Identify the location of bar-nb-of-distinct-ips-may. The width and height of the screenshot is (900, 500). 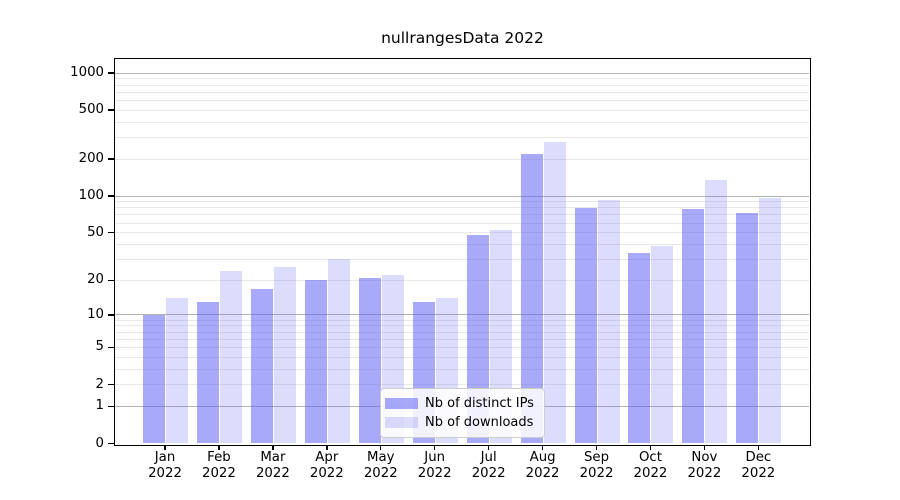
(369, 360).